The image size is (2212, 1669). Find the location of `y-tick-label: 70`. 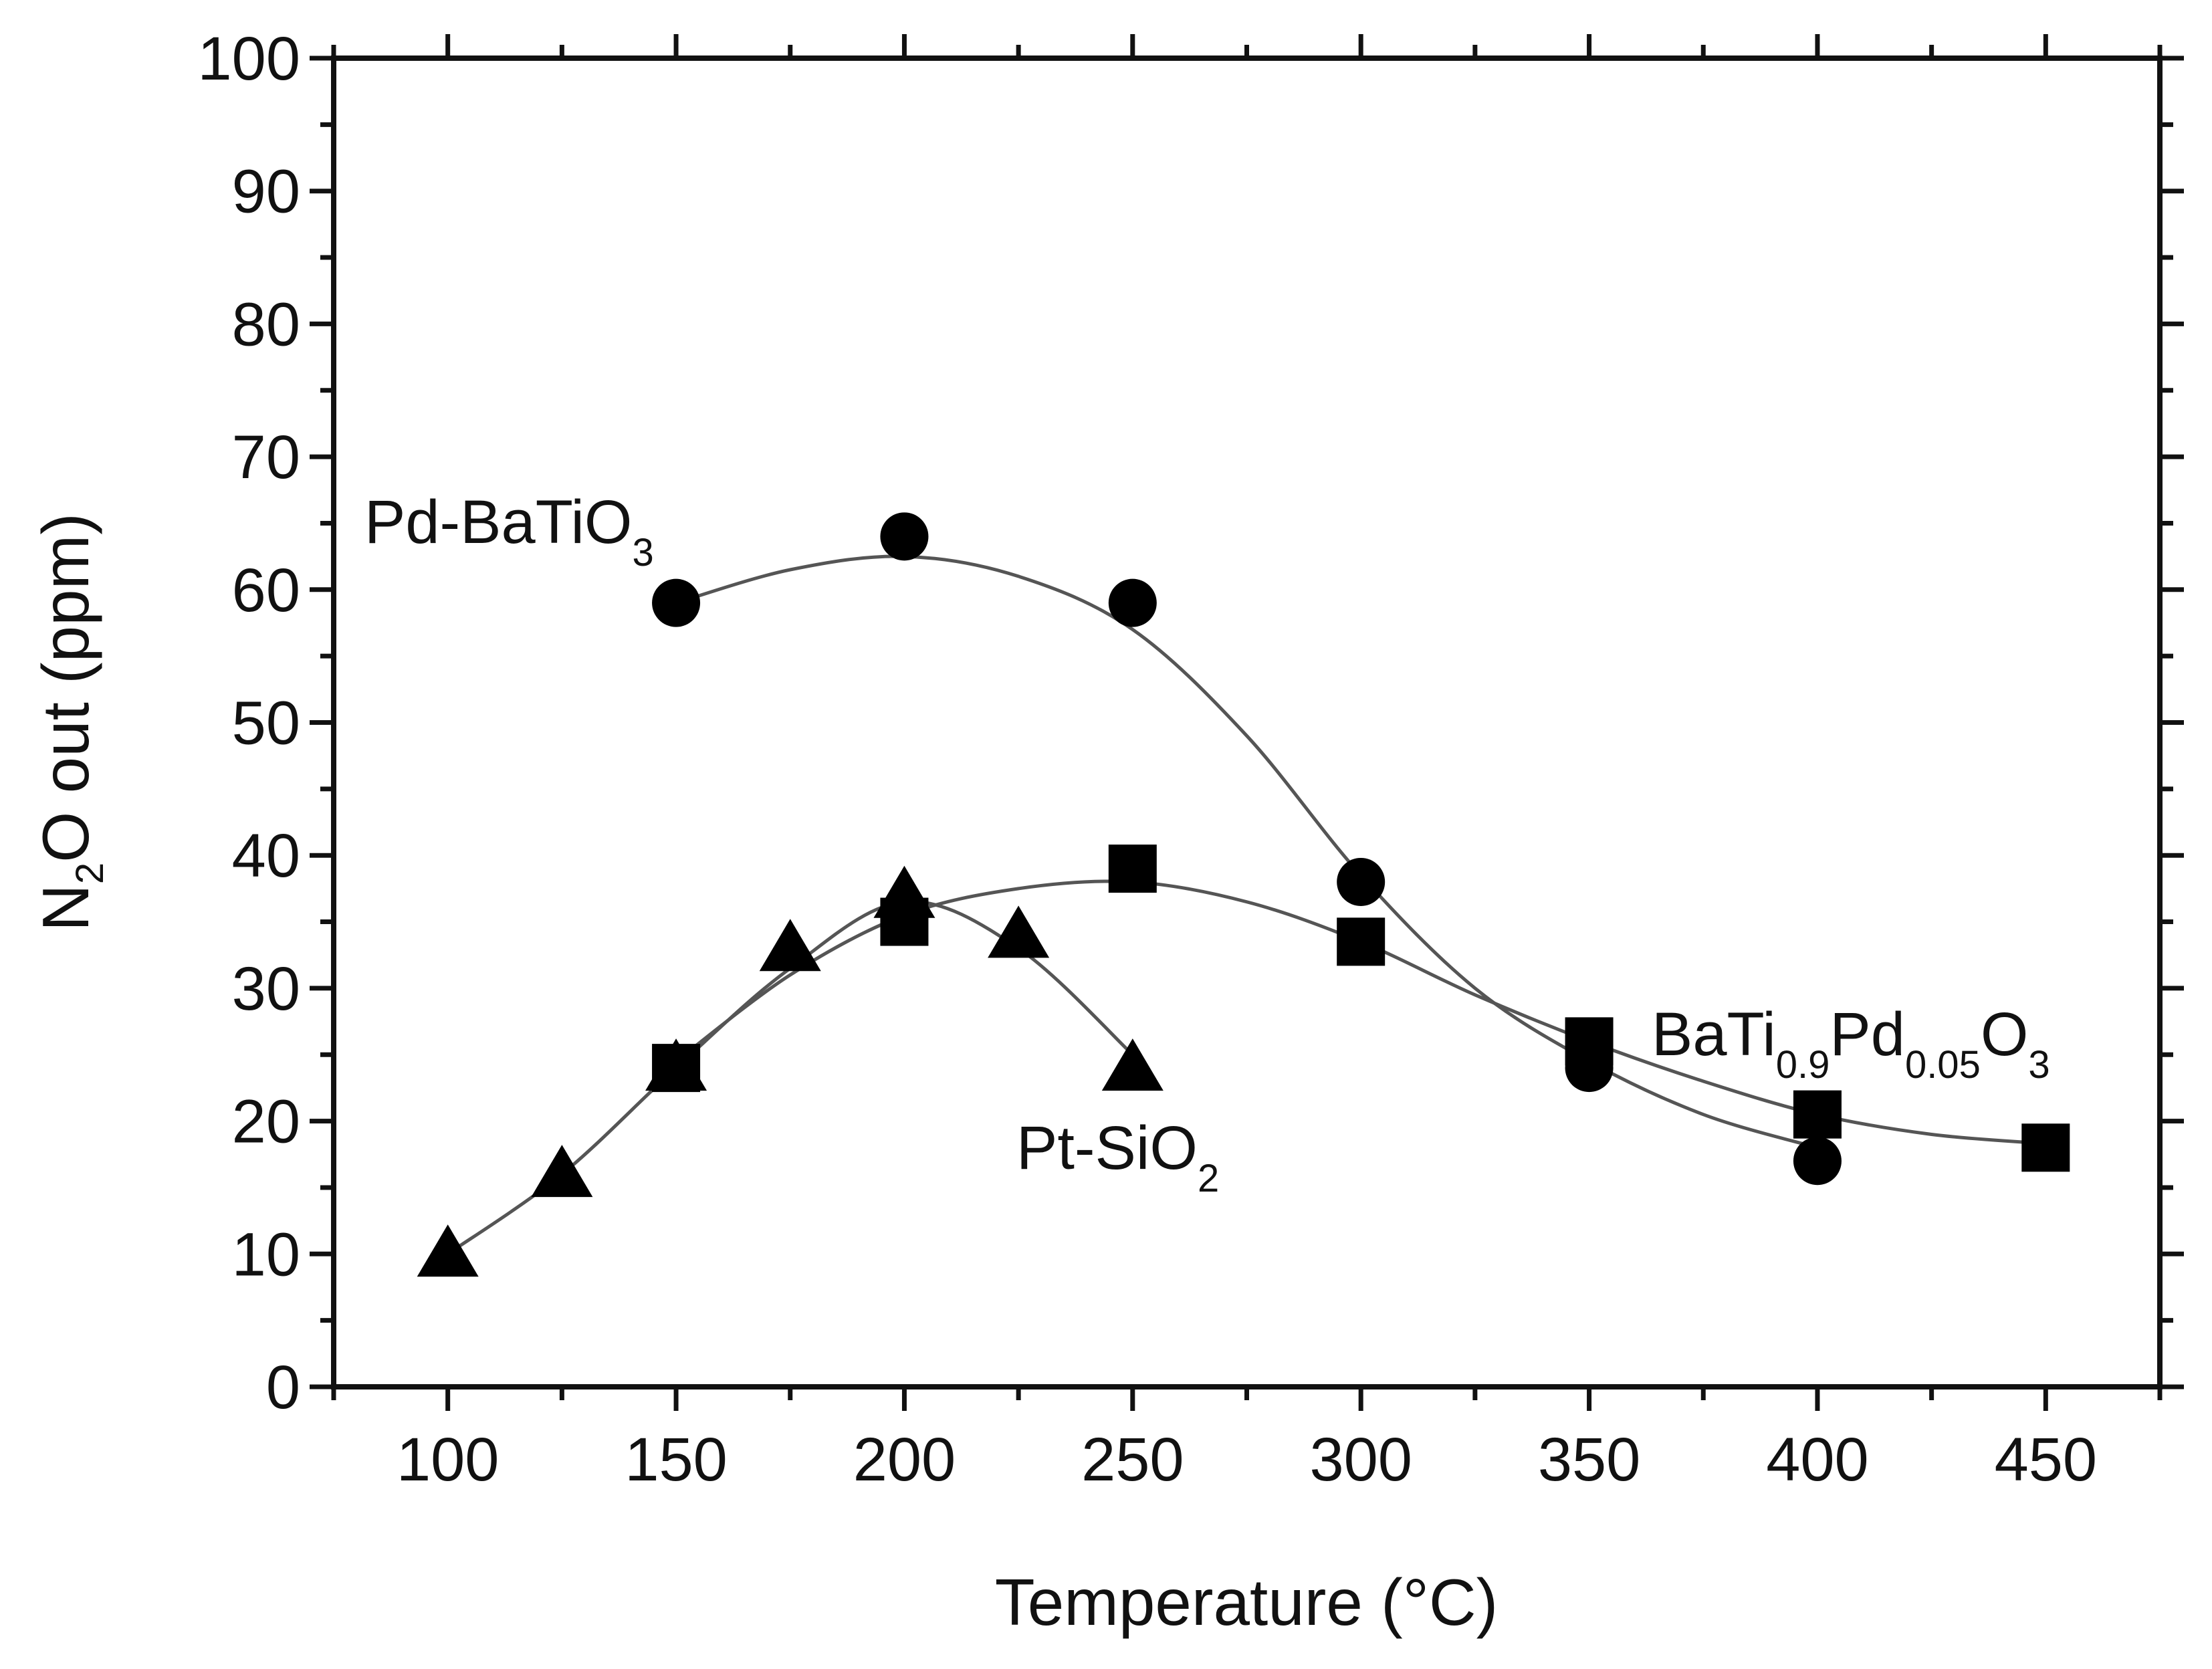

y-tick-label: 70 is located at coordinates (266, 457).